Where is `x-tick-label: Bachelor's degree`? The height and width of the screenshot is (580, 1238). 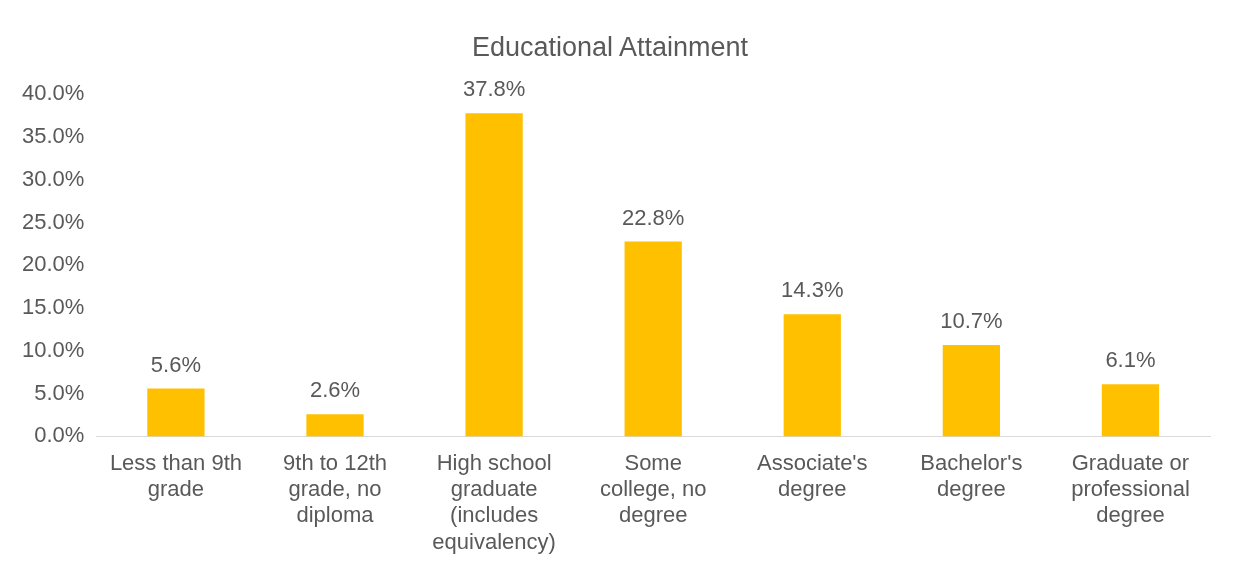
x-tick-label: Bachelor's degree is located at coordinates (971, 475).